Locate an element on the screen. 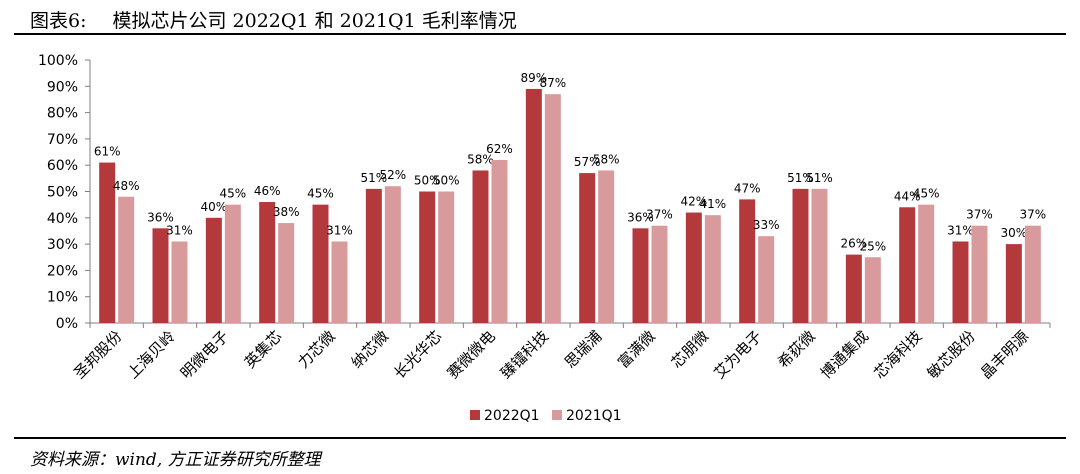  data-label-2021q1: 38% is located at coordinates (286, 212).